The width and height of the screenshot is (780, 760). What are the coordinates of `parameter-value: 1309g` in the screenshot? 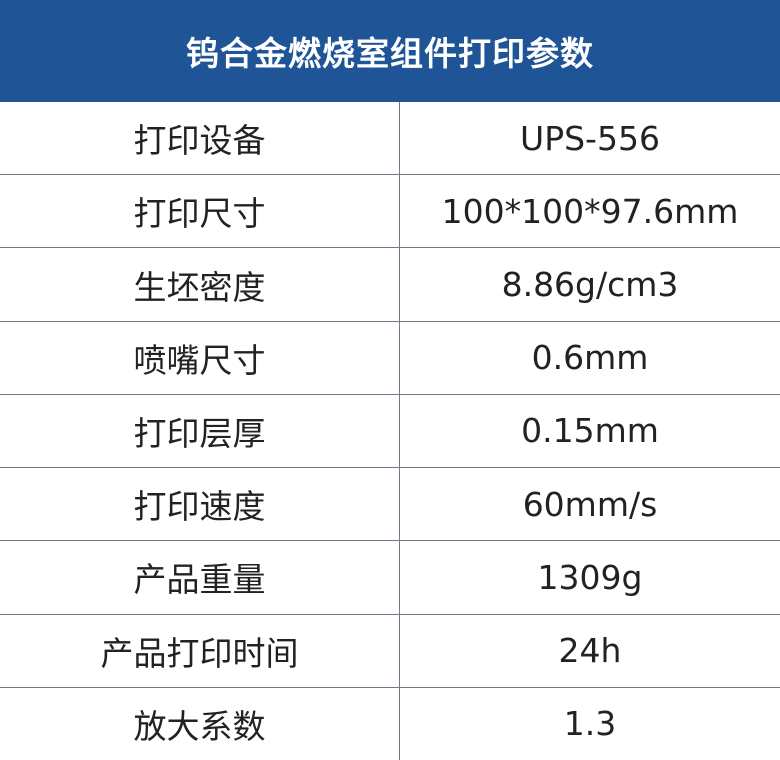 It's located at (589, 577).